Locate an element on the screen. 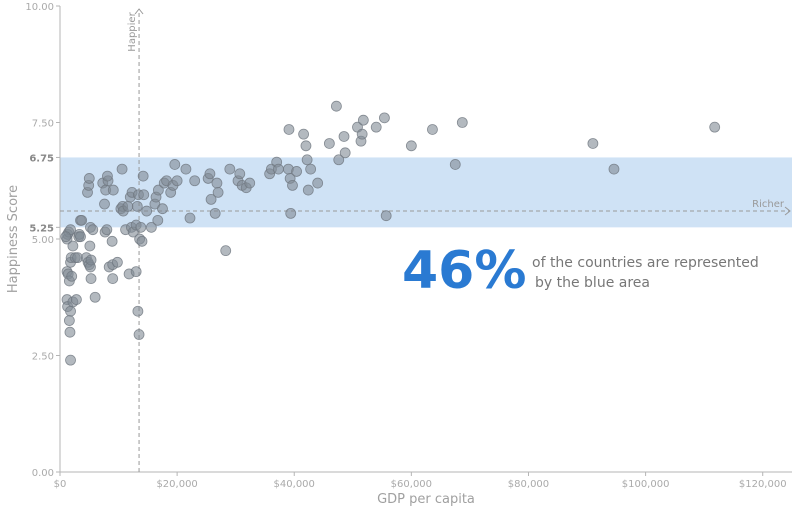 This screenshot has width=799, height=512. x-tick-label: $20,000 is located at coordinates (176, 484).